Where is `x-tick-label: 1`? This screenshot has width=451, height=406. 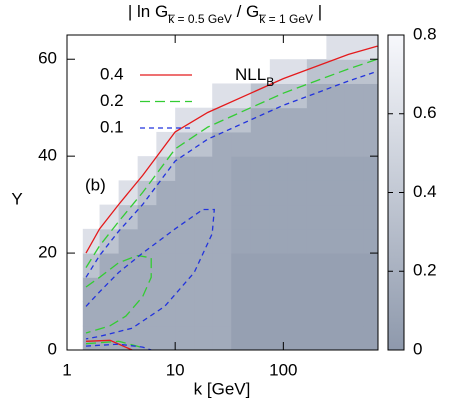
x-tick-label: 1 is located at coordinates (66, 369).